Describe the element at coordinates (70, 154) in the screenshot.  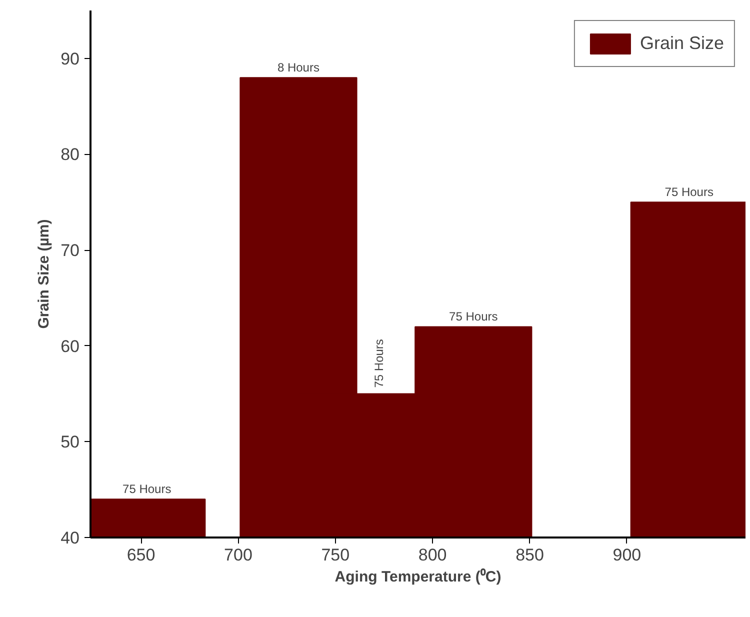
I see `y-tick-label: 80` at that location.